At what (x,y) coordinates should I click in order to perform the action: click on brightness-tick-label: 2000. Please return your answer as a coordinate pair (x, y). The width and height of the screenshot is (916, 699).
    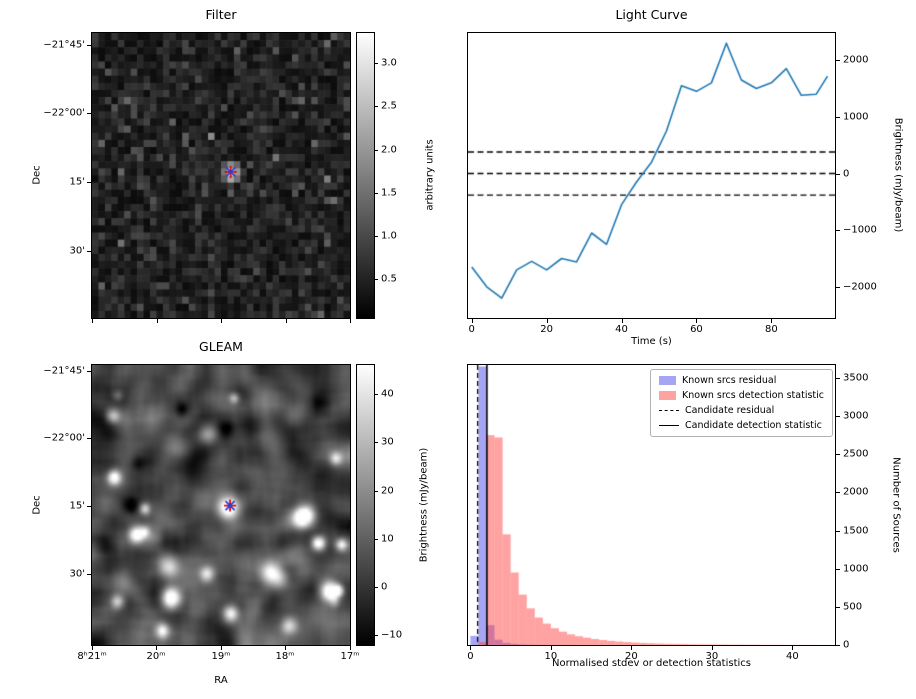
    Looking at the image, I should click on (856, 60).